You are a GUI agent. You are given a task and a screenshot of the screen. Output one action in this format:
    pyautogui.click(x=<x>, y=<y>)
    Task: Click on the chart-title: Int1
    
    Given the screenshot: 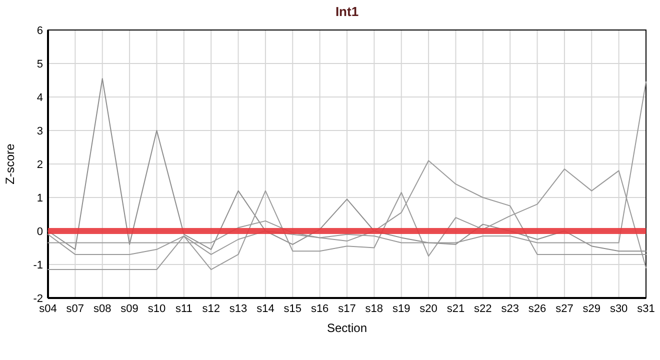 What is the action you would take?
    pyautogui.click(x=347, y=11)
    